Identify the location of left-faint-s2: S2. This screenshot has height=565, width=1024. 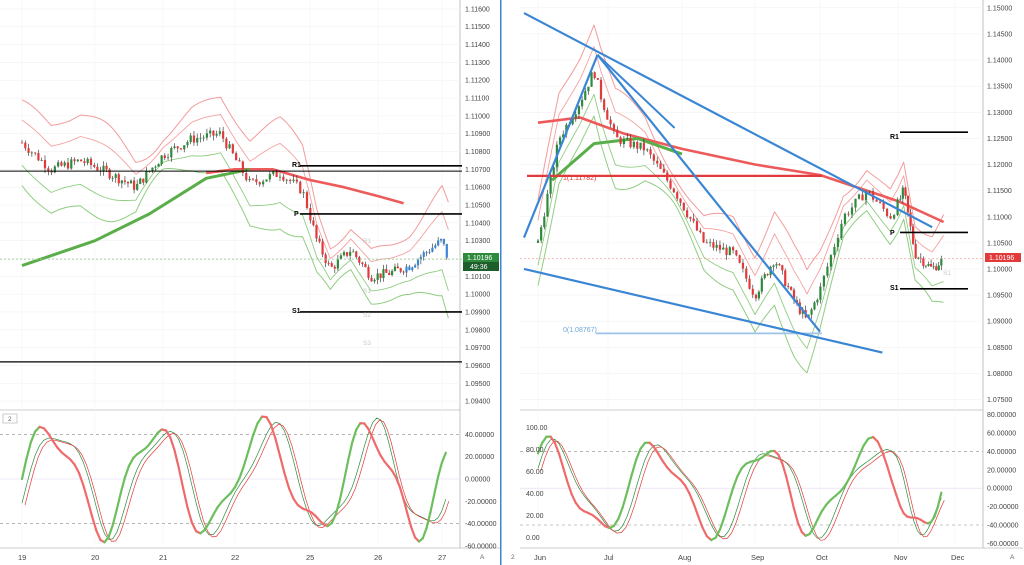
(367, 315).